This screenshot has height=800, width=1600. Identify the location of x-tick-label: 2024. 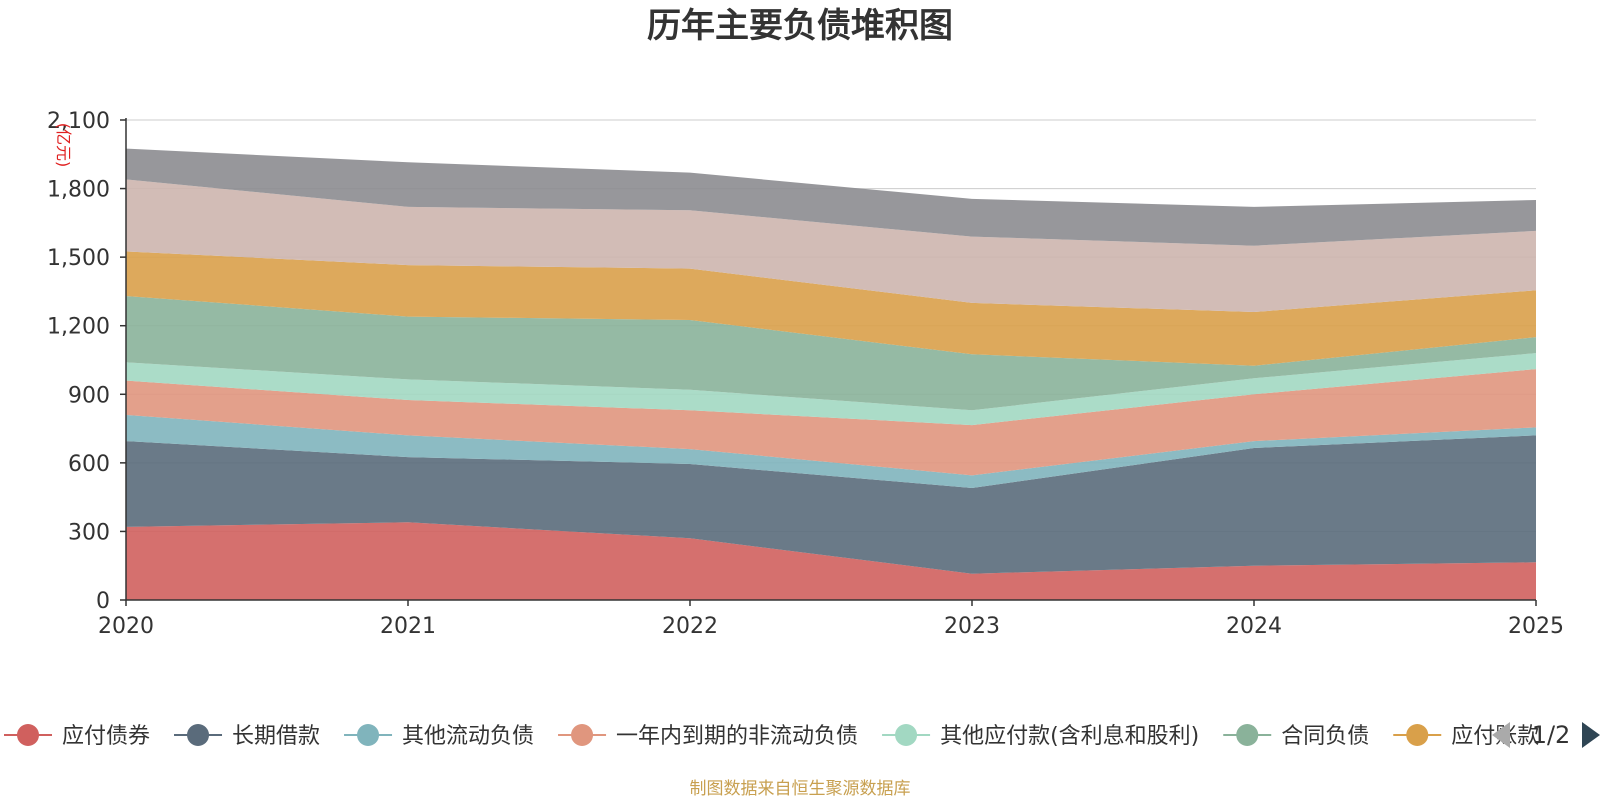
(1254, 626).